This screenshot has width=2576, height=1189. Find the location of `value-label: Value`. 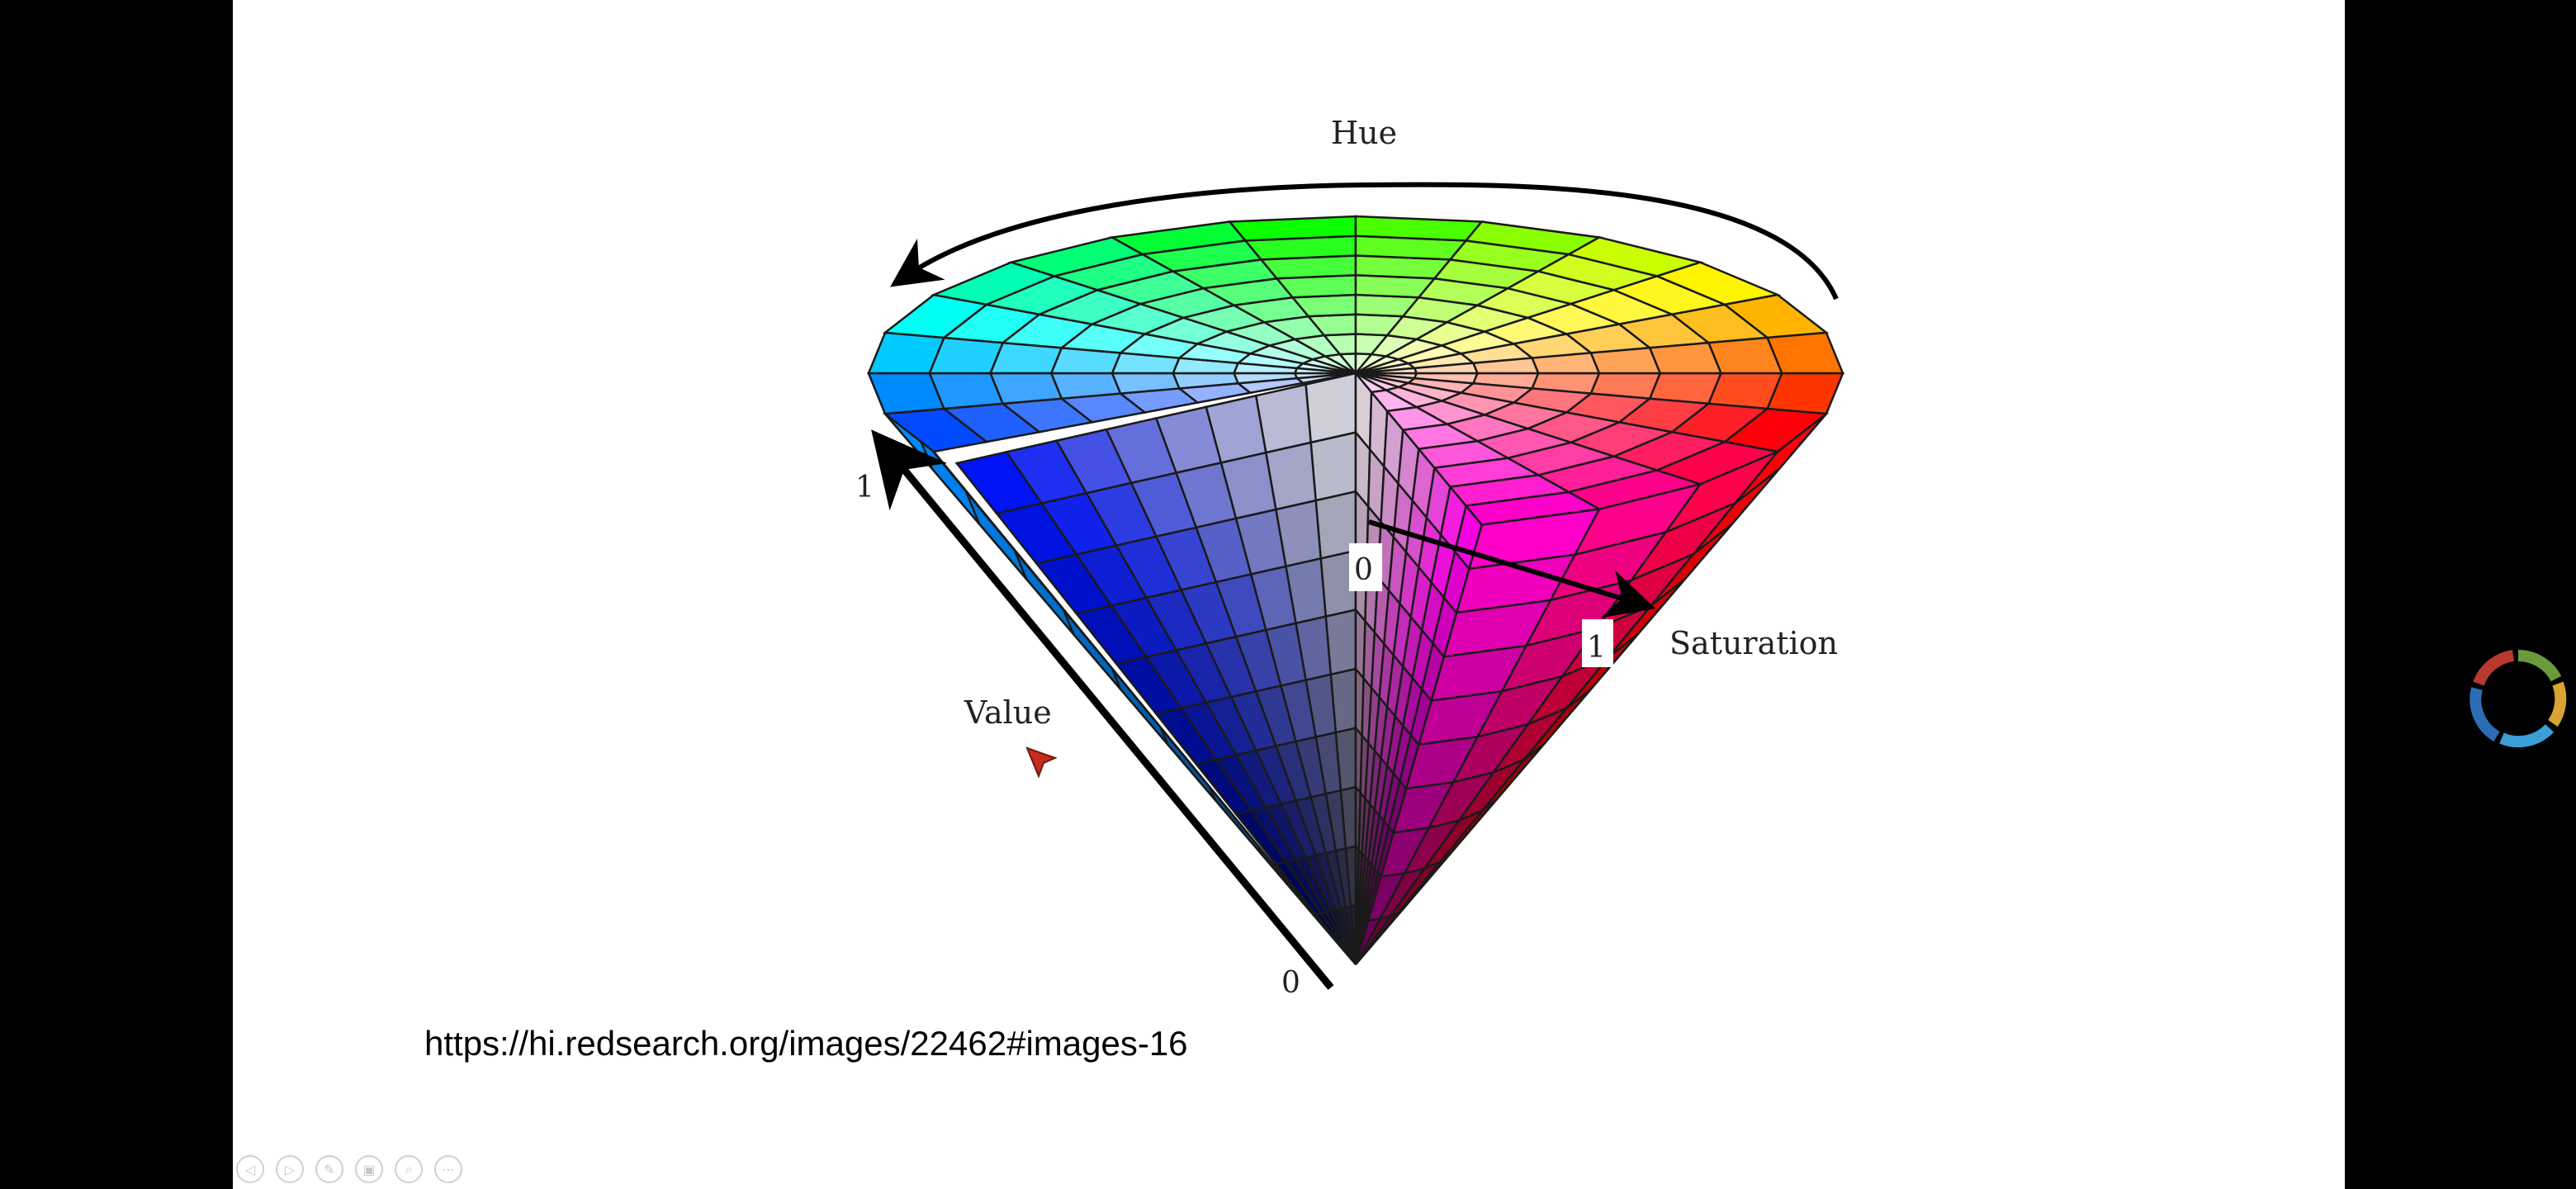

value-label: Value is located at coordinates (1008, 712).